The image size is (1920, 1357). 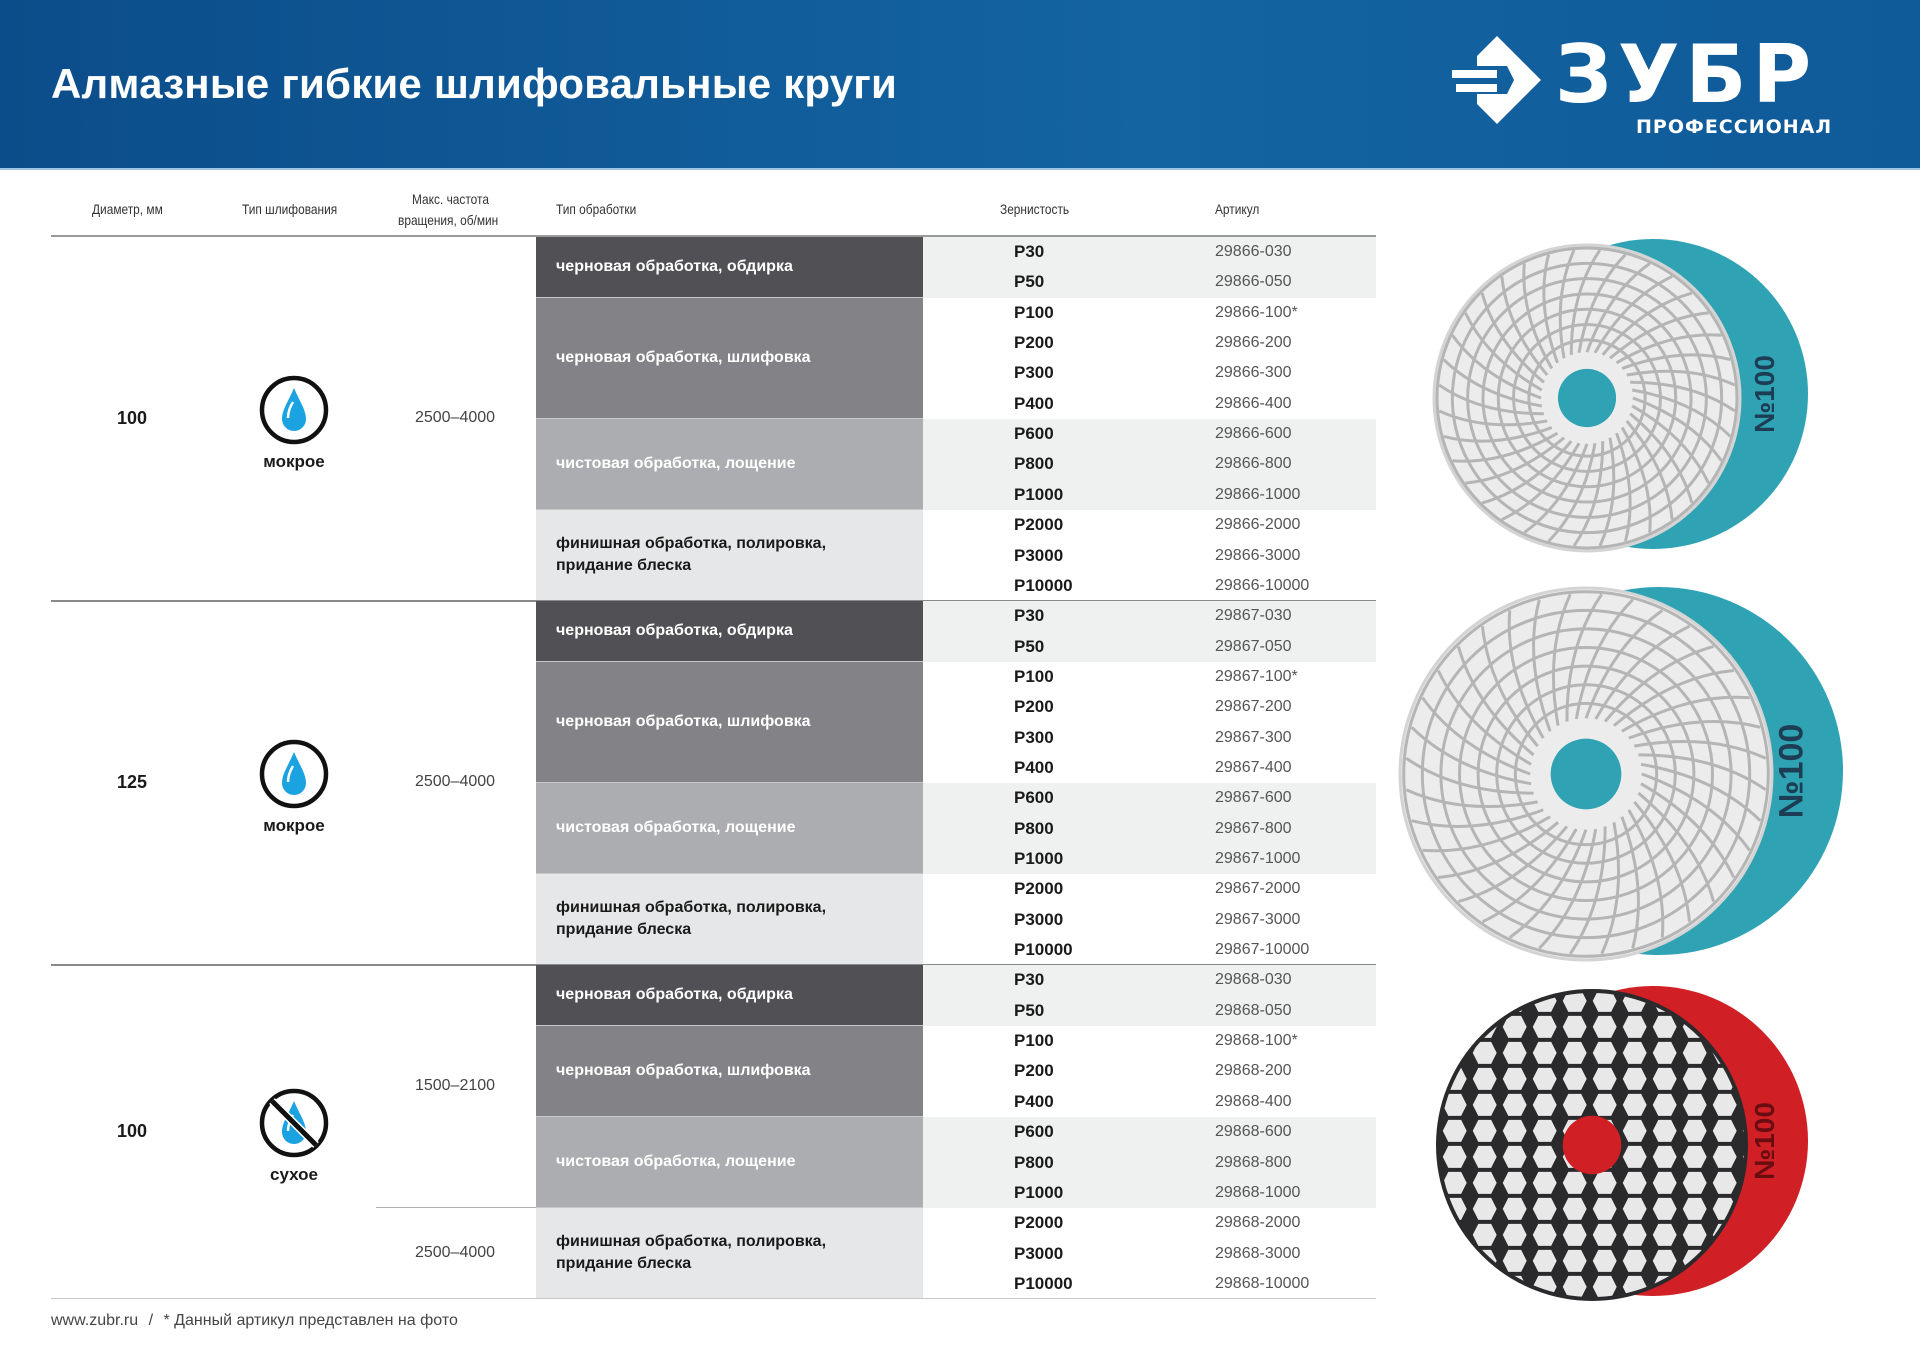 I want to click on diameter-value: 125, so click(x=132, y=782).